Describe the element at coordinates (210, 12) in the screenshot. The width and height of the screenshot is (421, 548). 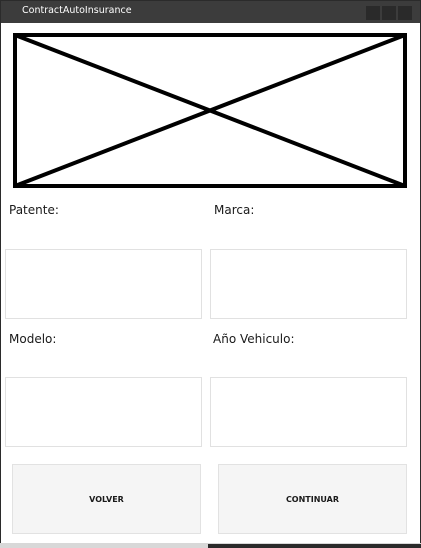
I see `title-bar: ContractAutoInsurance` at that location.